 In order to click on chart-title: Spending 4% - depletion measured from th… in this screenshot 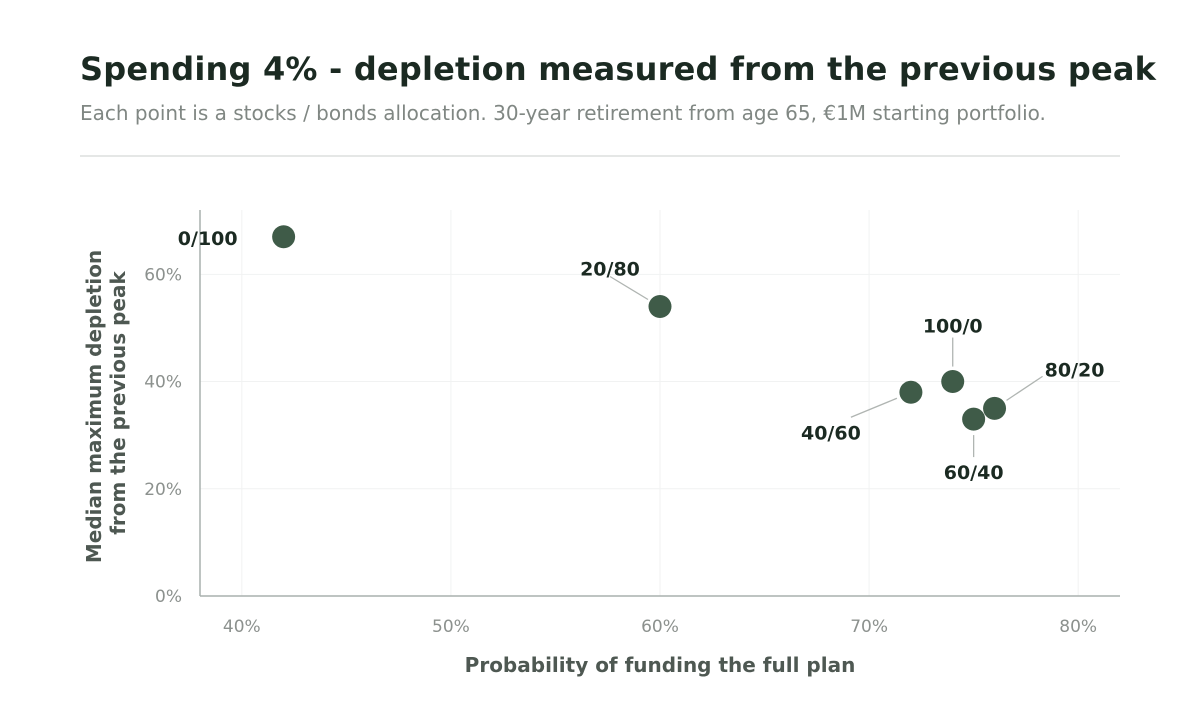, I will do `click(618, 69)`.